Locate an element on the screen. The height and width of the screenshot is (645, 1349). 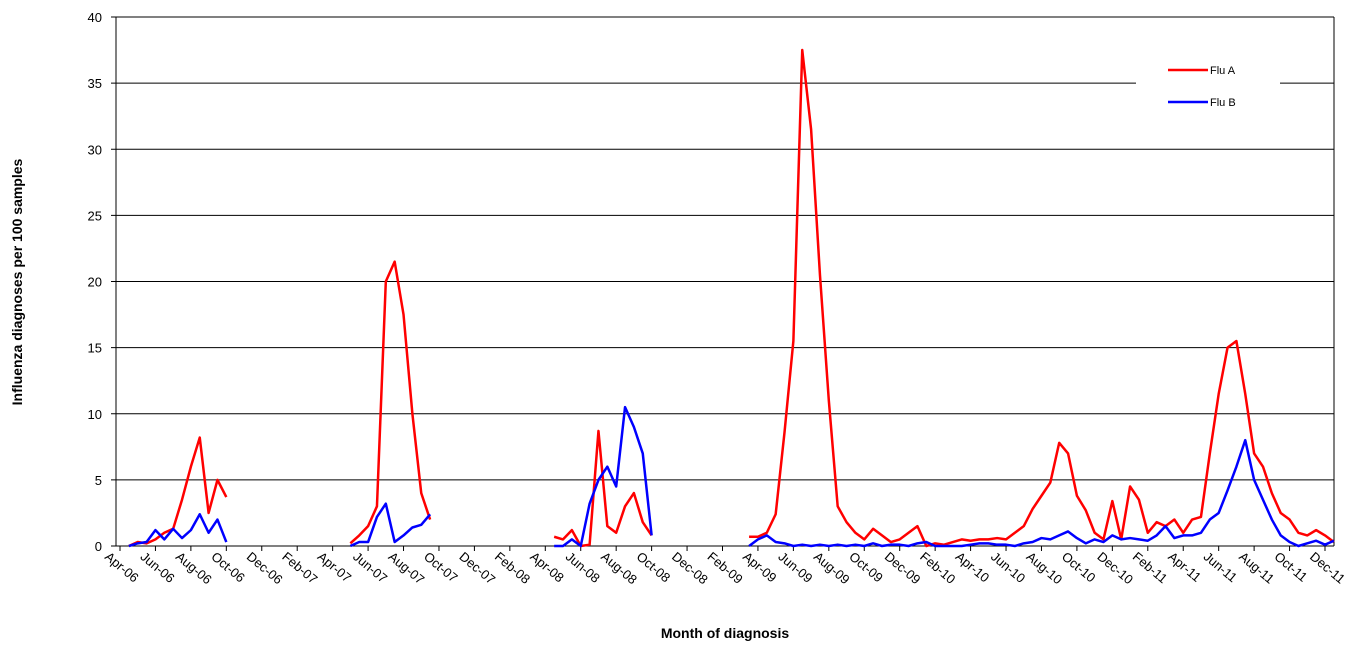
x-tick-label: Apr-08 is located at coordinates (547, 567).